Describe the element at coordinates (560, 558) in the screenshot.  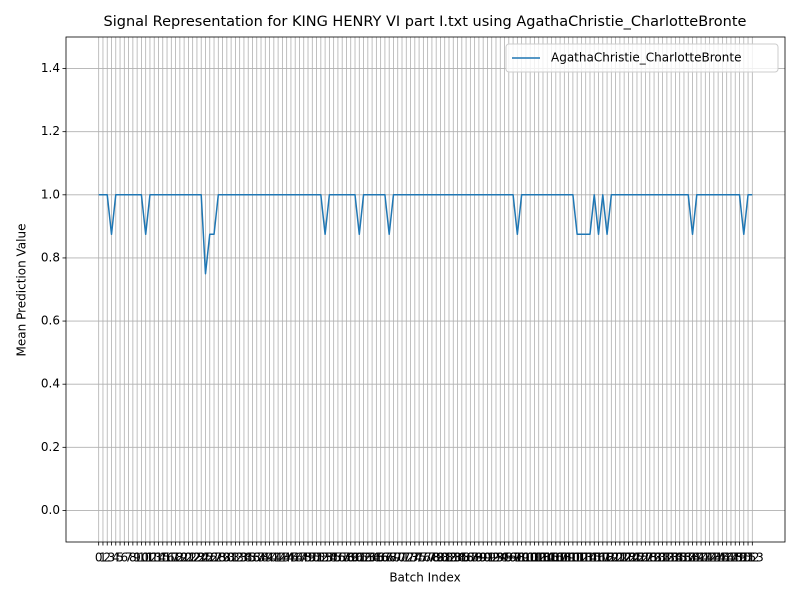
I see `x-tick-label: 108` at that location.